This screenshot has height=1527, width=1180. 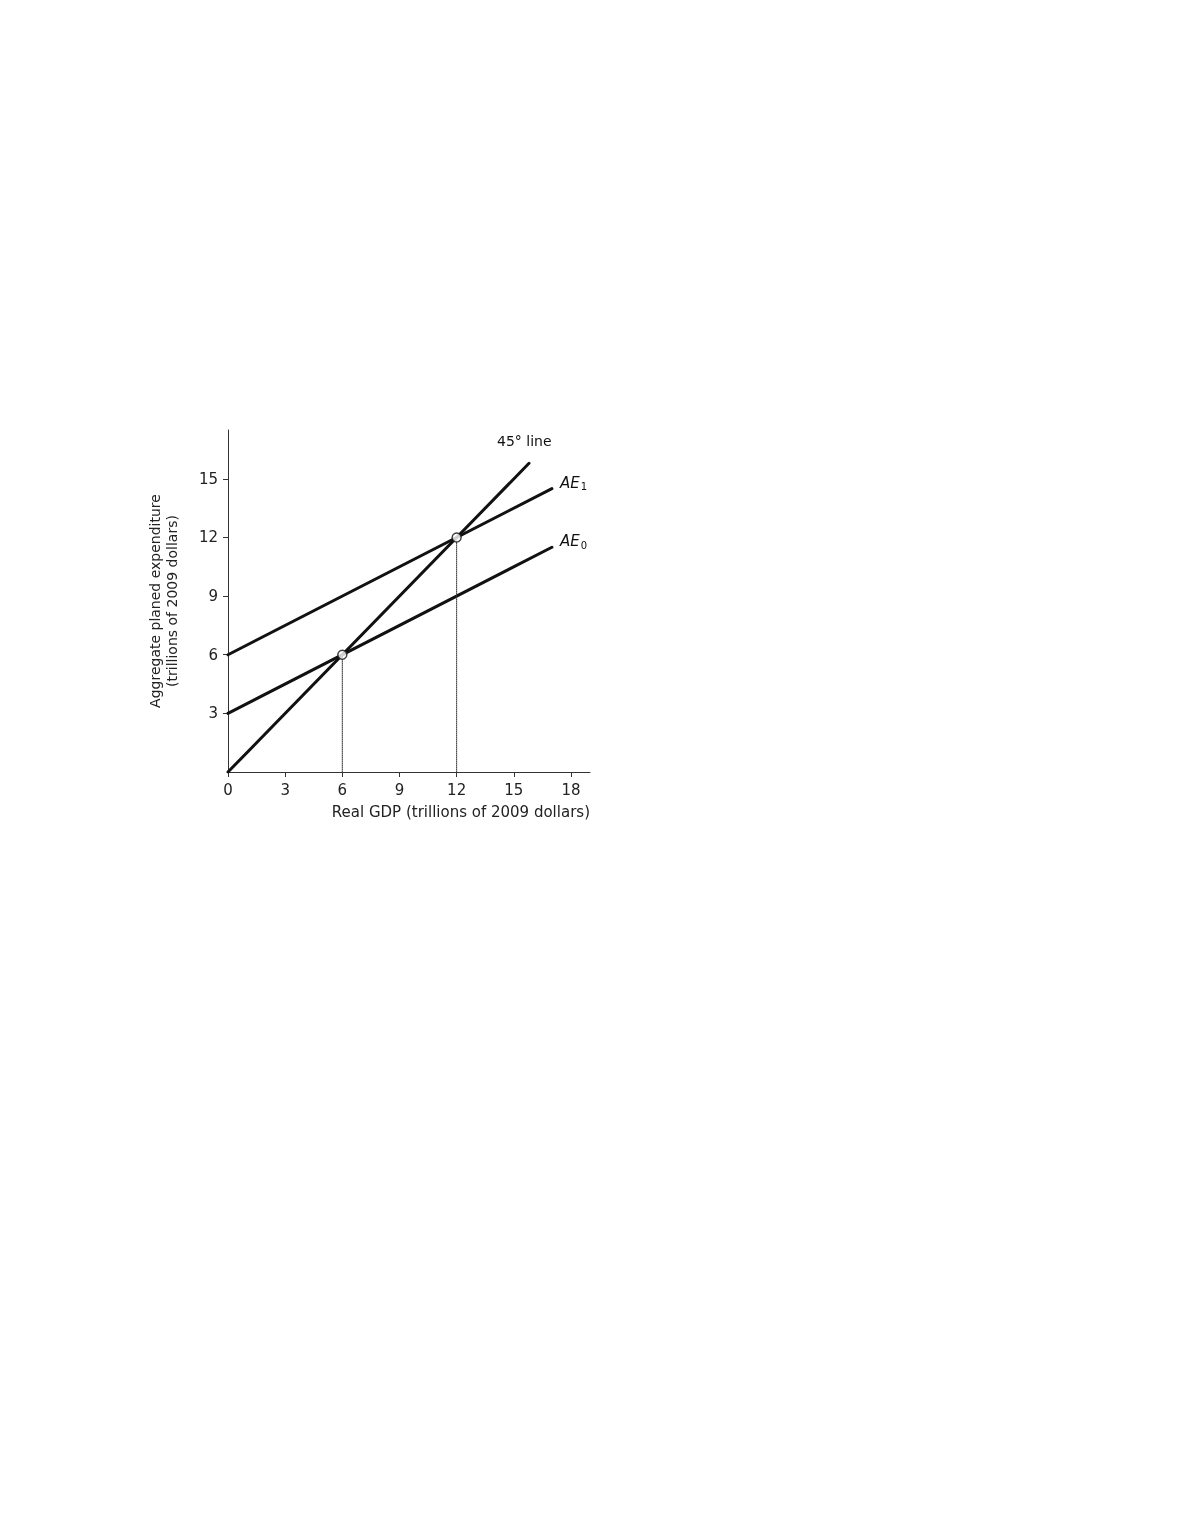 What do you see at coordinates (285, 789) in the screenshot?
I see `x-tick-label: 3` at bounding box center [285, 789].